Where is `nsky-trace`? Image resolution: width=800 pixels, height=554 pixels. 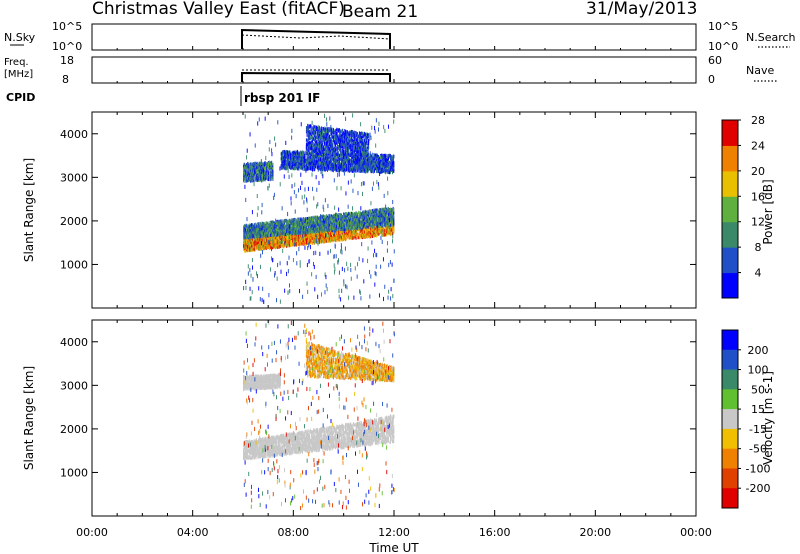
nsky-trace is located at coordinates (316, 38).